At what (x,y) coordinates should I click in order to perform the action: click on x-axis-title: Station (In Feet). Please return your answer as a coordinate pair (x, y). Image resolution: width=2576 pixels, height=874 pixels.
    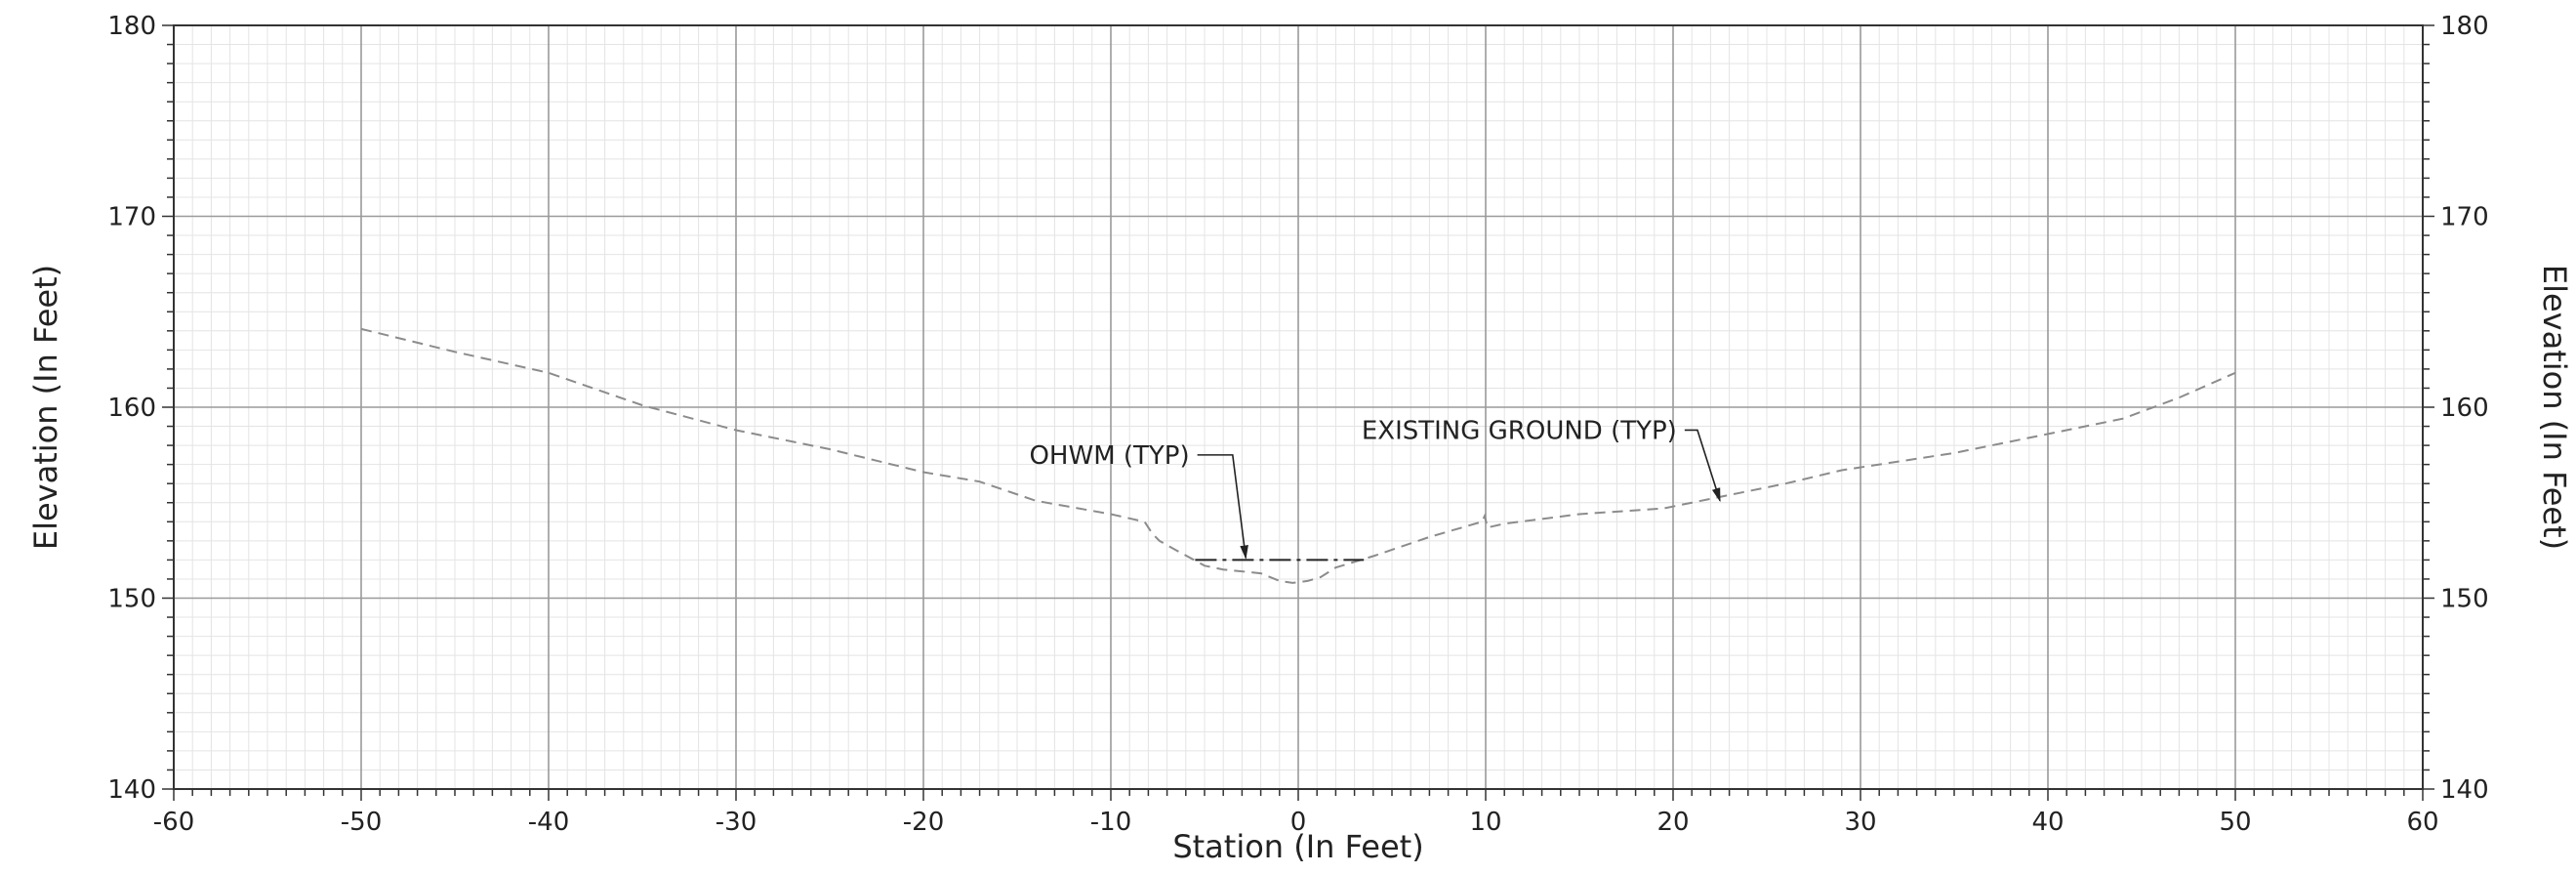
    Looking at the image, I should click on (1297, 846).